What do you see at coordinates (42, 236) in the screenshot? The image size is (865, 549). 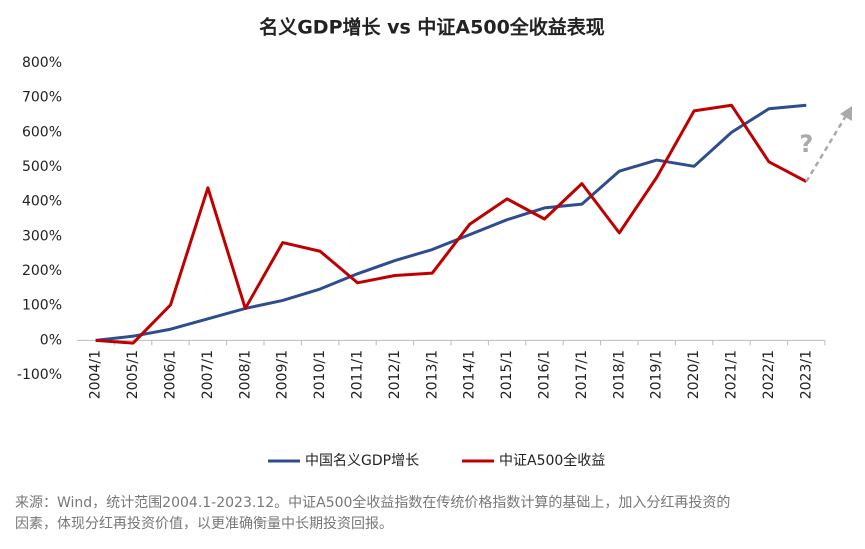 I see `y-tick-label: 300%` at bounding box center [42, 236].